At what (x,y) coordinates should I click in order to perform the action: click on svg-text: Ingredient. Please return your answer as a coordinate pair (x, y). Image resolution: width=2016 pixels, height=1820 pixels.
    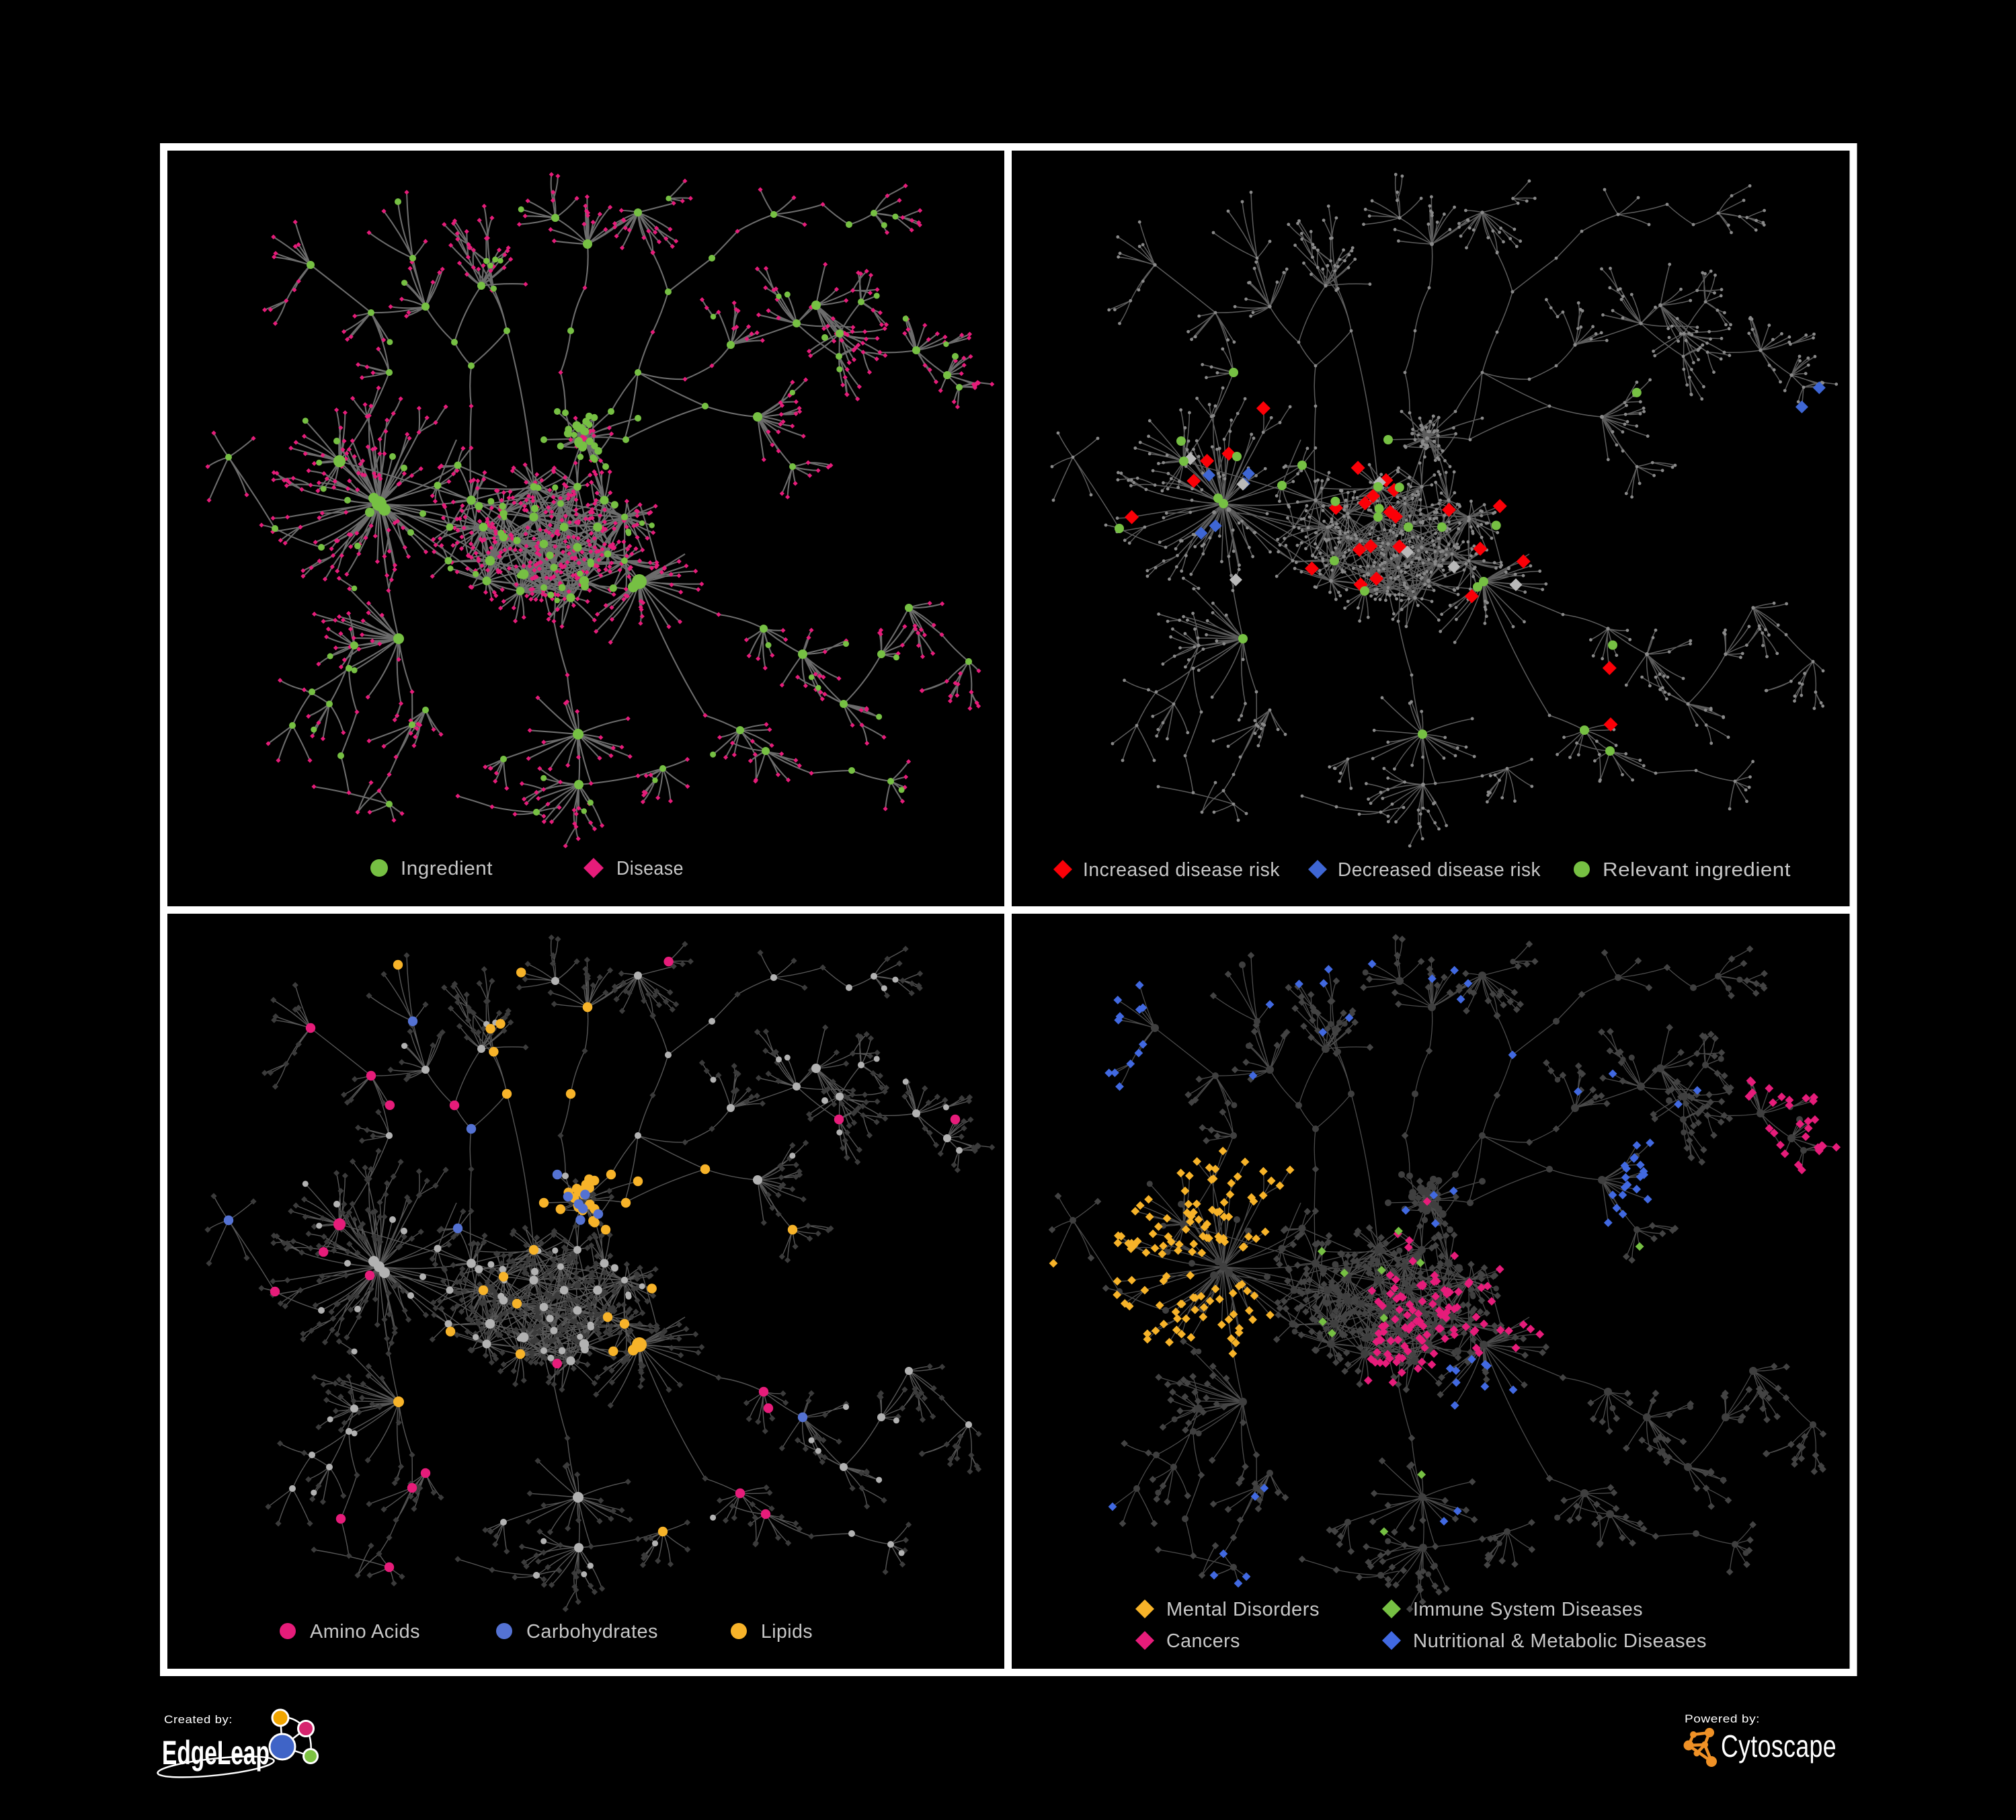
    Looking at the image, I should click on (447, 868).